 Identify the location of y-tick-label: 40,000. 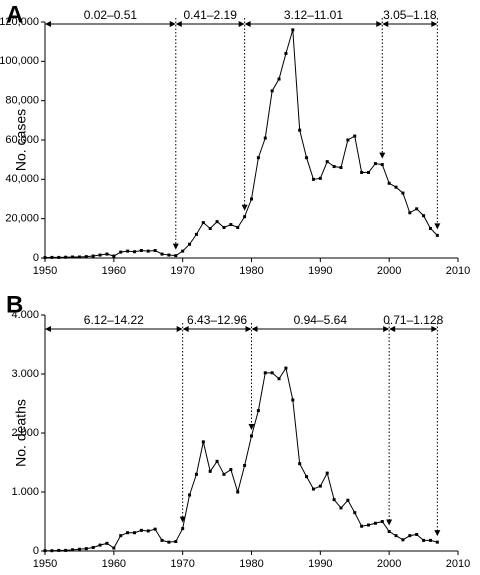
(22, 179).